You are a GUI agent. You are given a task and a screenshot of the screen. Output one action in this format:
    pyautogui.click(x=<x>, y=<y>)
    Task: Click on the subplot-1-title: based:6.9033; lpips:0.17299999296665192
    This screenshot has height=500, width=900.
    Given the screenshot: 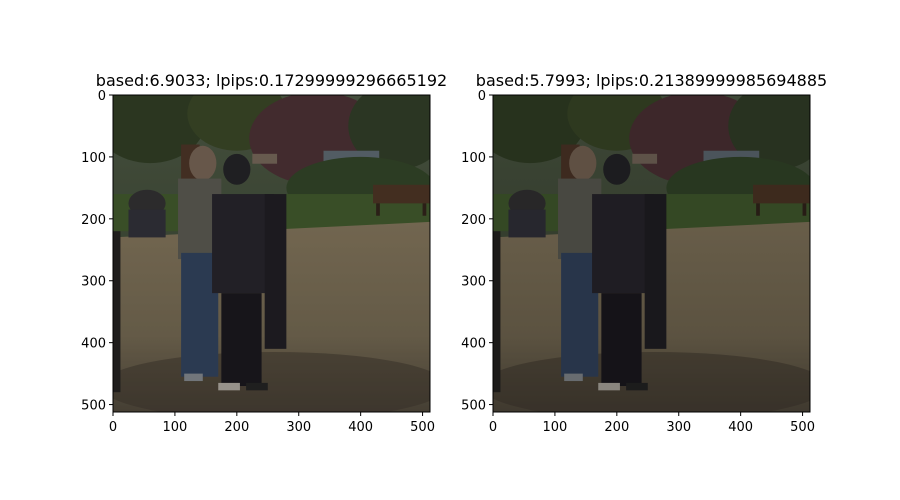 What is the action you would take?
    pyautogui.click(x=271, y=80)
    